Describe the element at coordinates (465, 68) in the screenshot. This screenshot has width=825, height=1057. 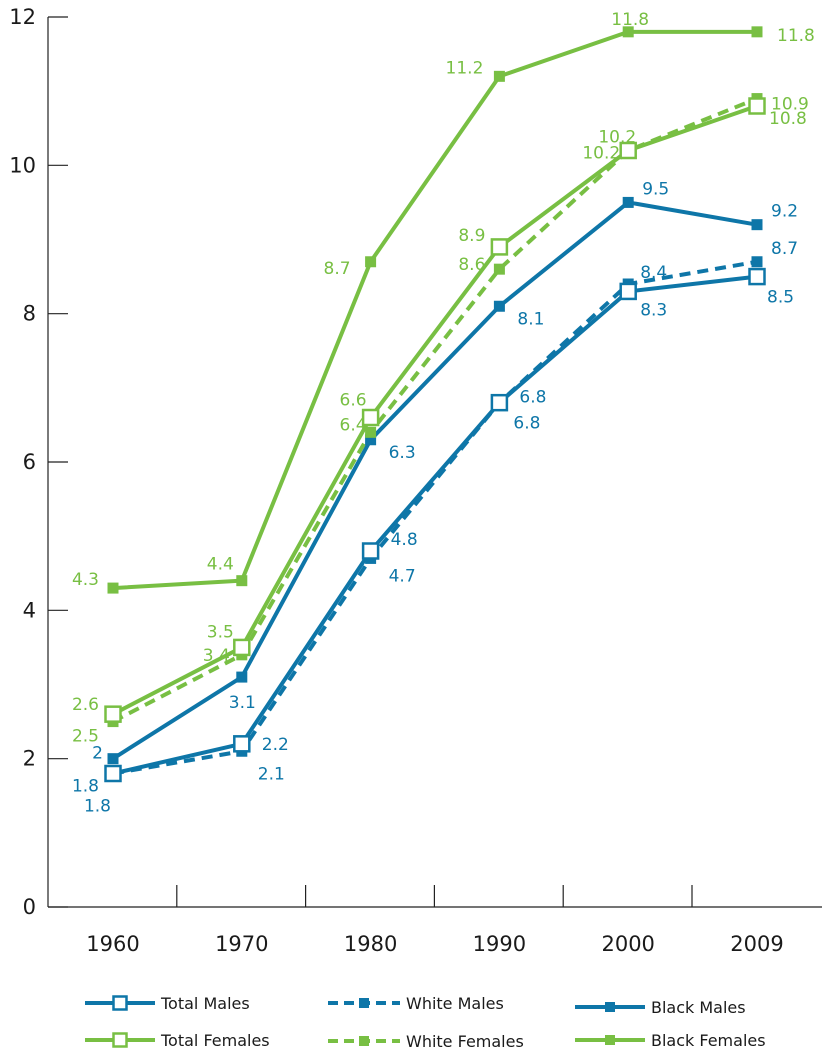
I see `data-label-black-females: 11.2` at that location.